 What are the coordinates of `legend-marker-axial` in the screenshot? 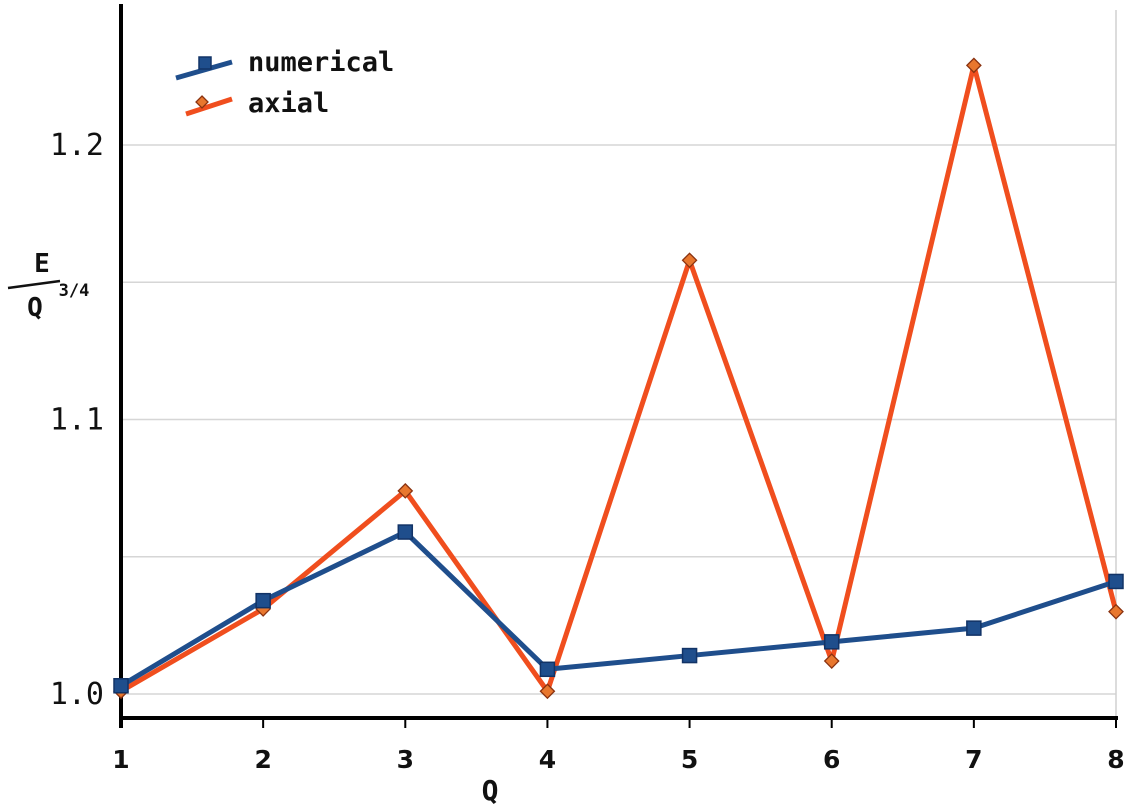 It's located at (202, 102).